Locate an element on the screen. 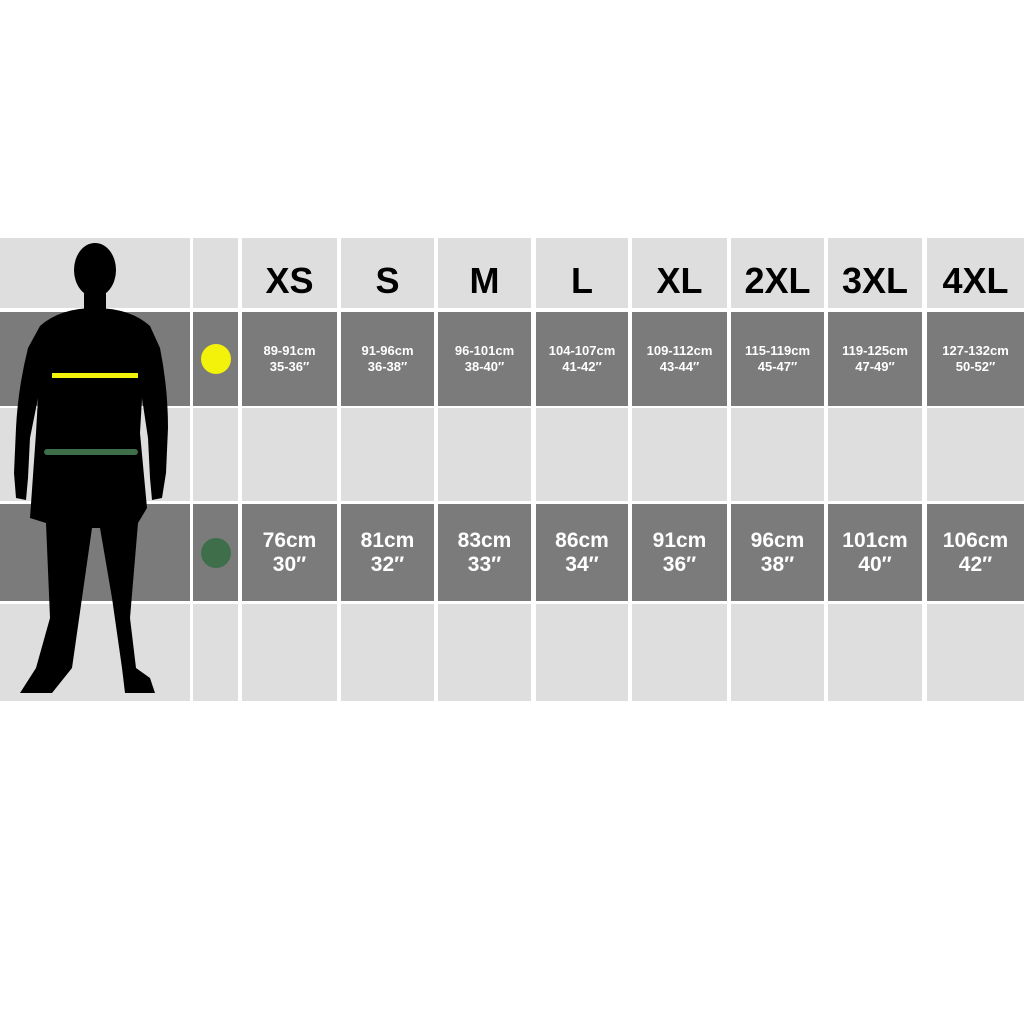 The height and width of the screenshot is (1024, 1024). size-header: 2XL is located at coordinates (777, 280).